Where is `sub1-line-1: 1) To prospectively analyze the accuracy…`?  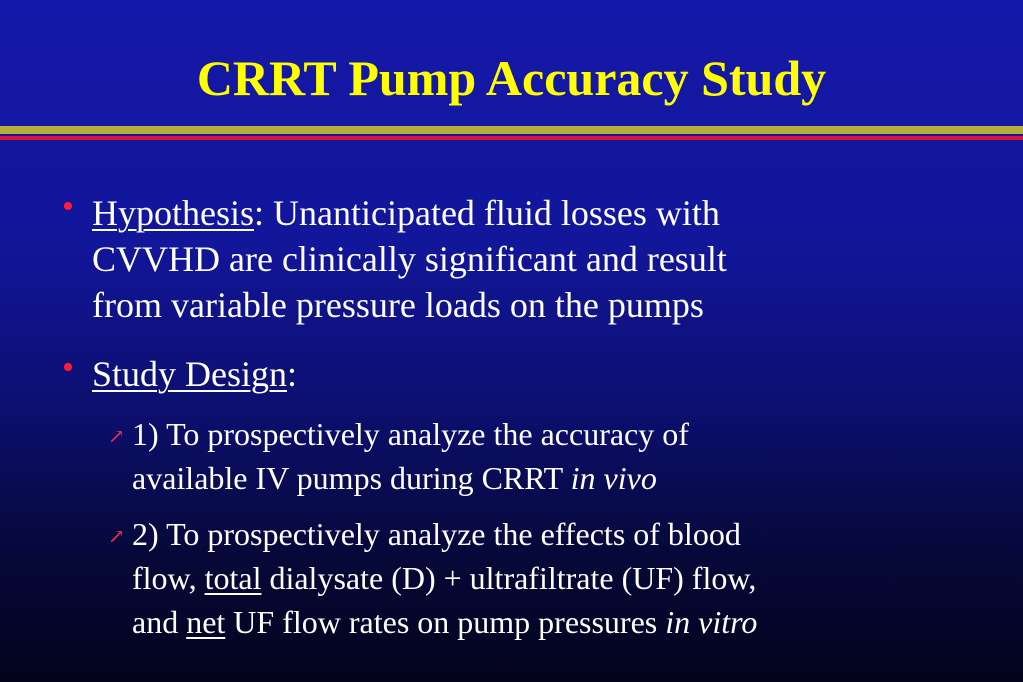 sub1-line-1: 1) To prospectively analyze the accuracy… is located at coordinates (410, 434).